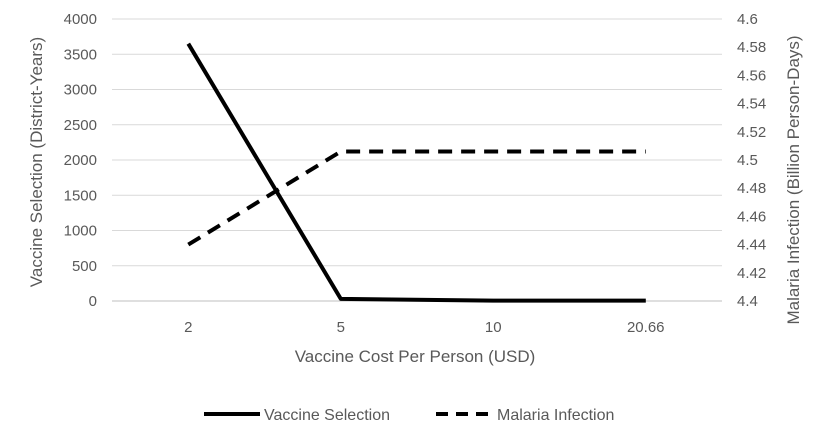 This screenshot has height=444, width=830. Describe the element at coordinates (36, 162) in the screenshot. I see `y-axis-title: Vaccine Selection (District-Years)` at that location.